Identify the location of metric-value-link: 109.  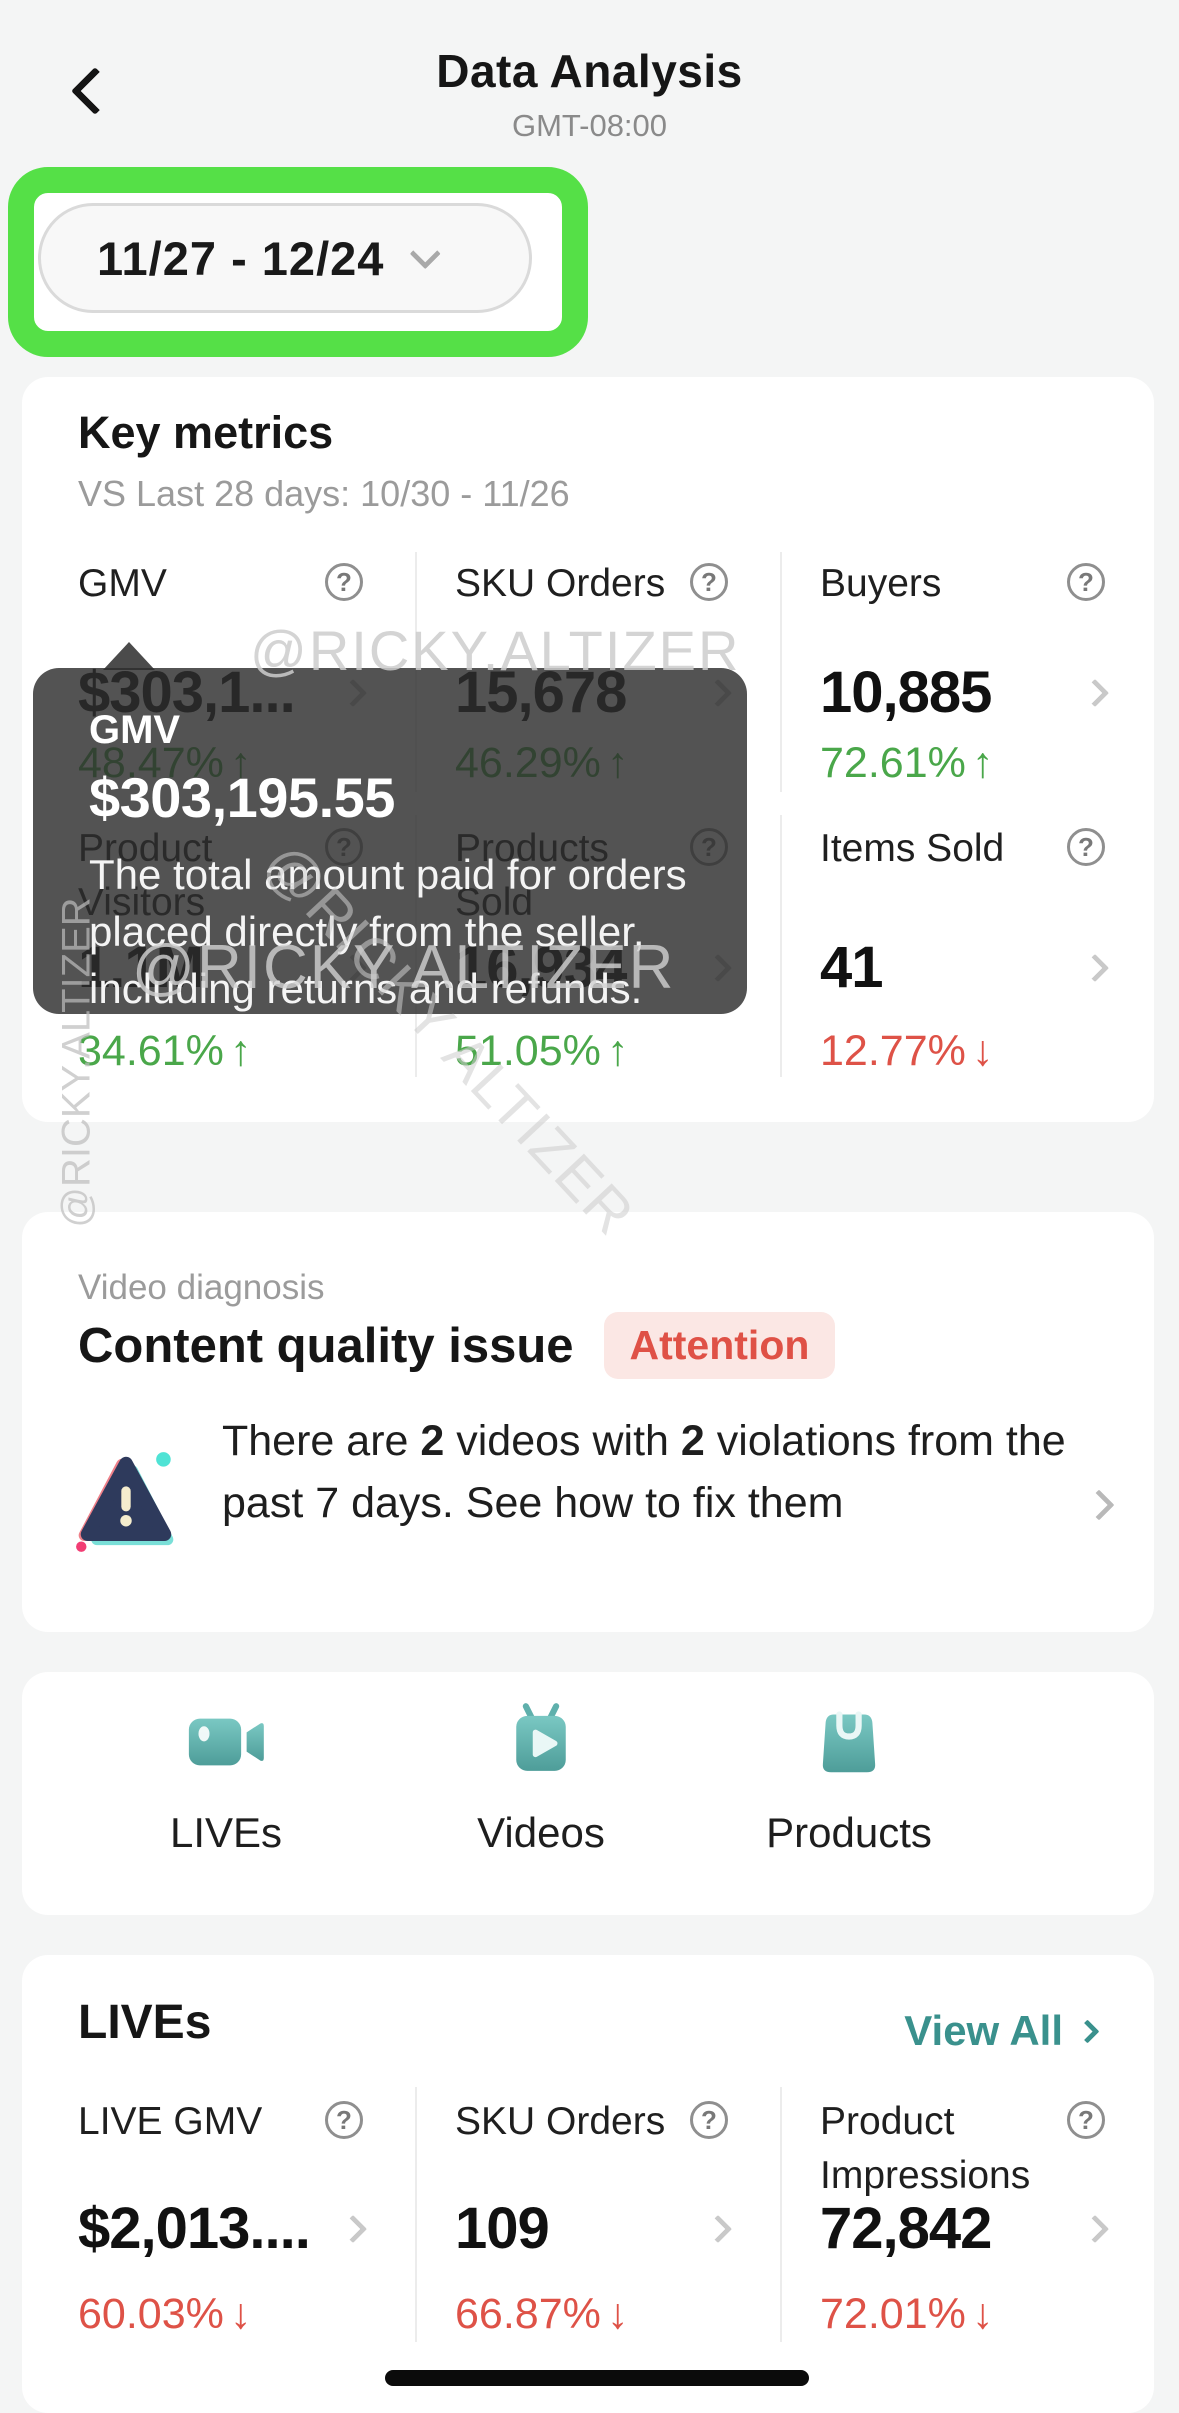
(594, 2228).